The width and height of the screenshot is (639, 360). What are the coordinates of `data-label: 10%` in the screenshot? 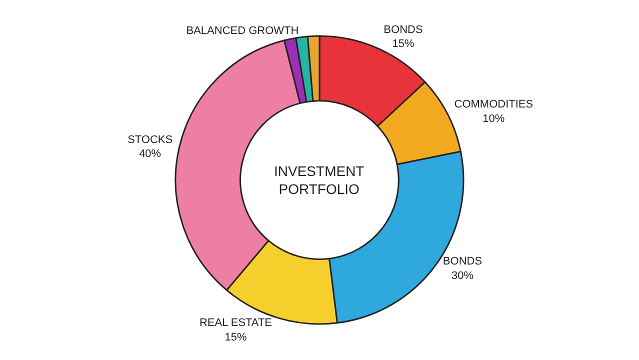 It's located at (493, 118).